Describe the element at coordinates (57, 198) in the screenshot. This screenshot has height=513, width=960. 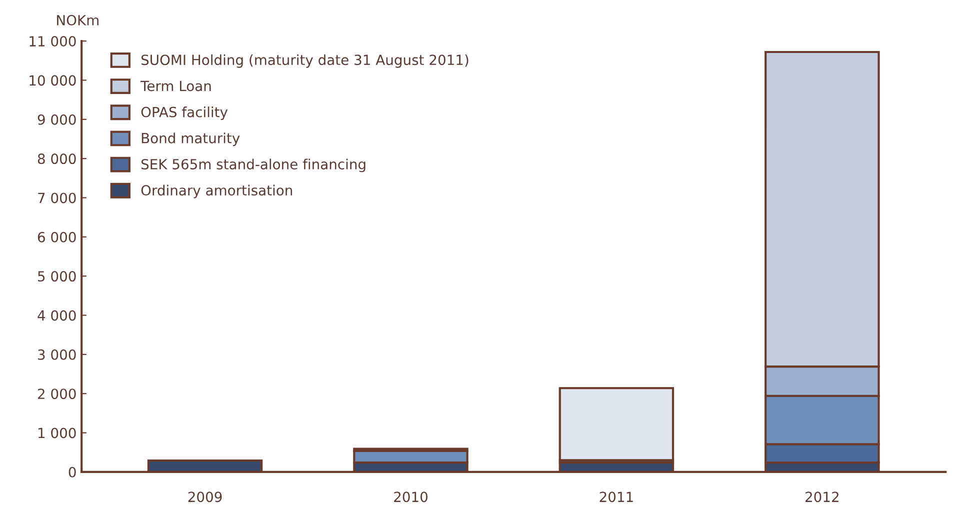
I see `y-tick-label: 7 000` at that location.